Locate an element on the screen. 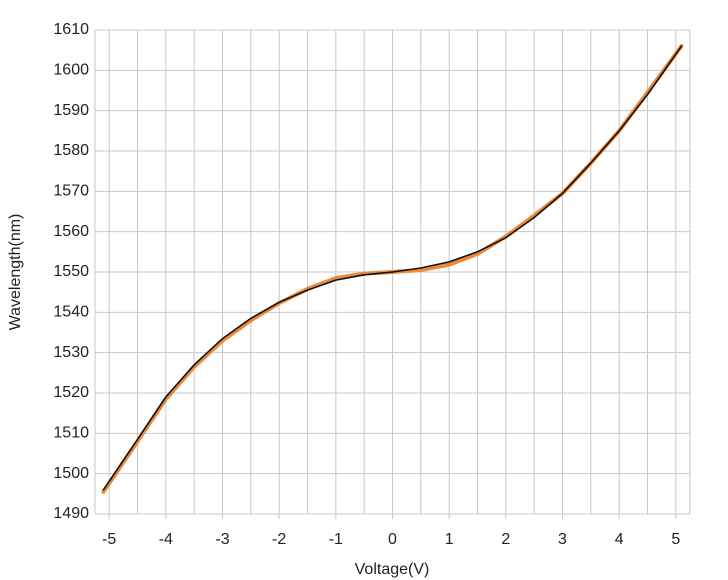  x-tick-label: 5 is located at coordinates (675, 539).